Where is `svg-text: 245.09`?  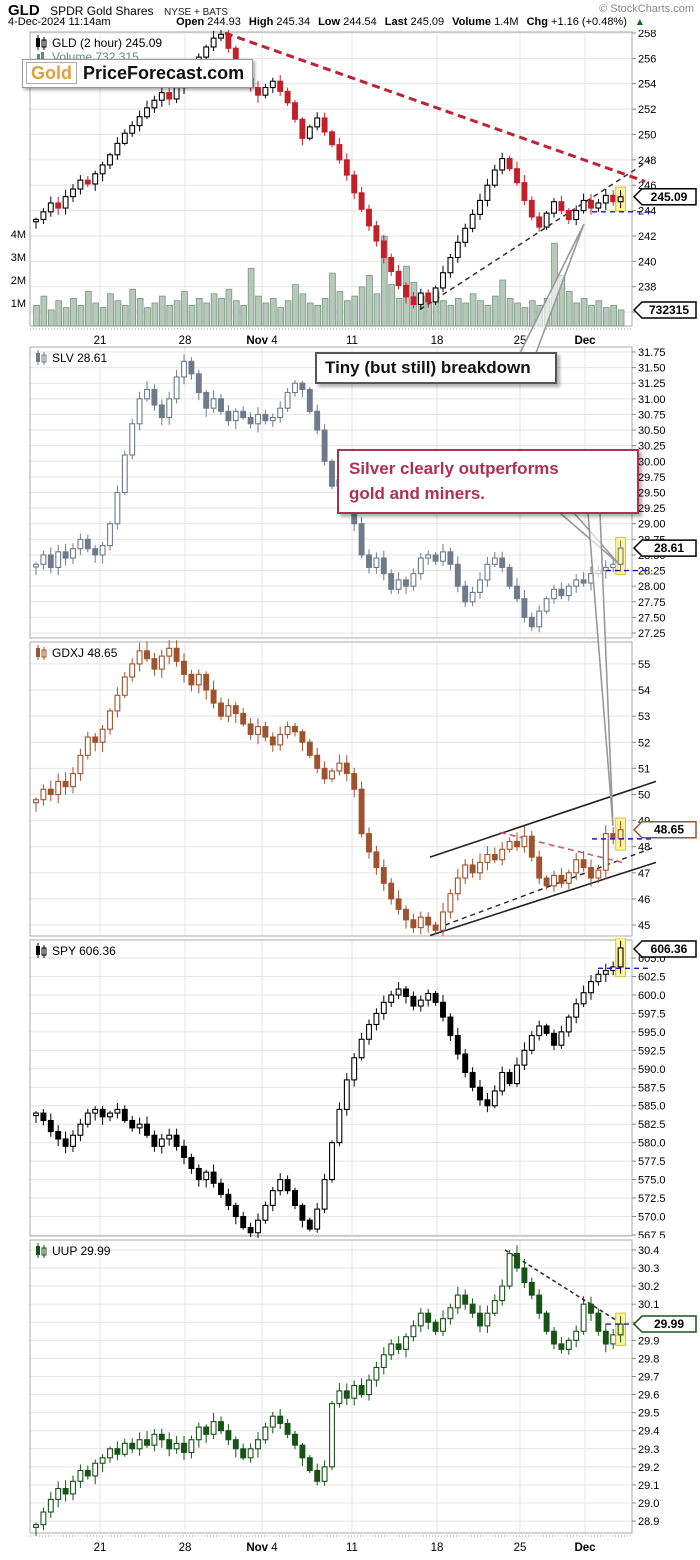
svg-text: 245.09 is located at coordinates (669, 197).